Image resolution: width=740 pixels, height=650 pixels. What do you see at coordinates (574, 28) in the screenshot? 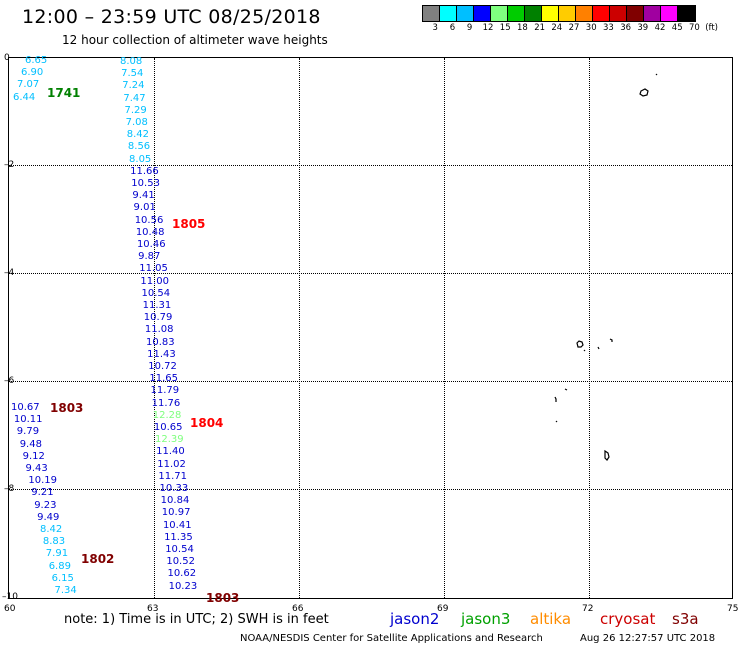
I see `color-scale-label: 27` at bounding box center [574, 28].